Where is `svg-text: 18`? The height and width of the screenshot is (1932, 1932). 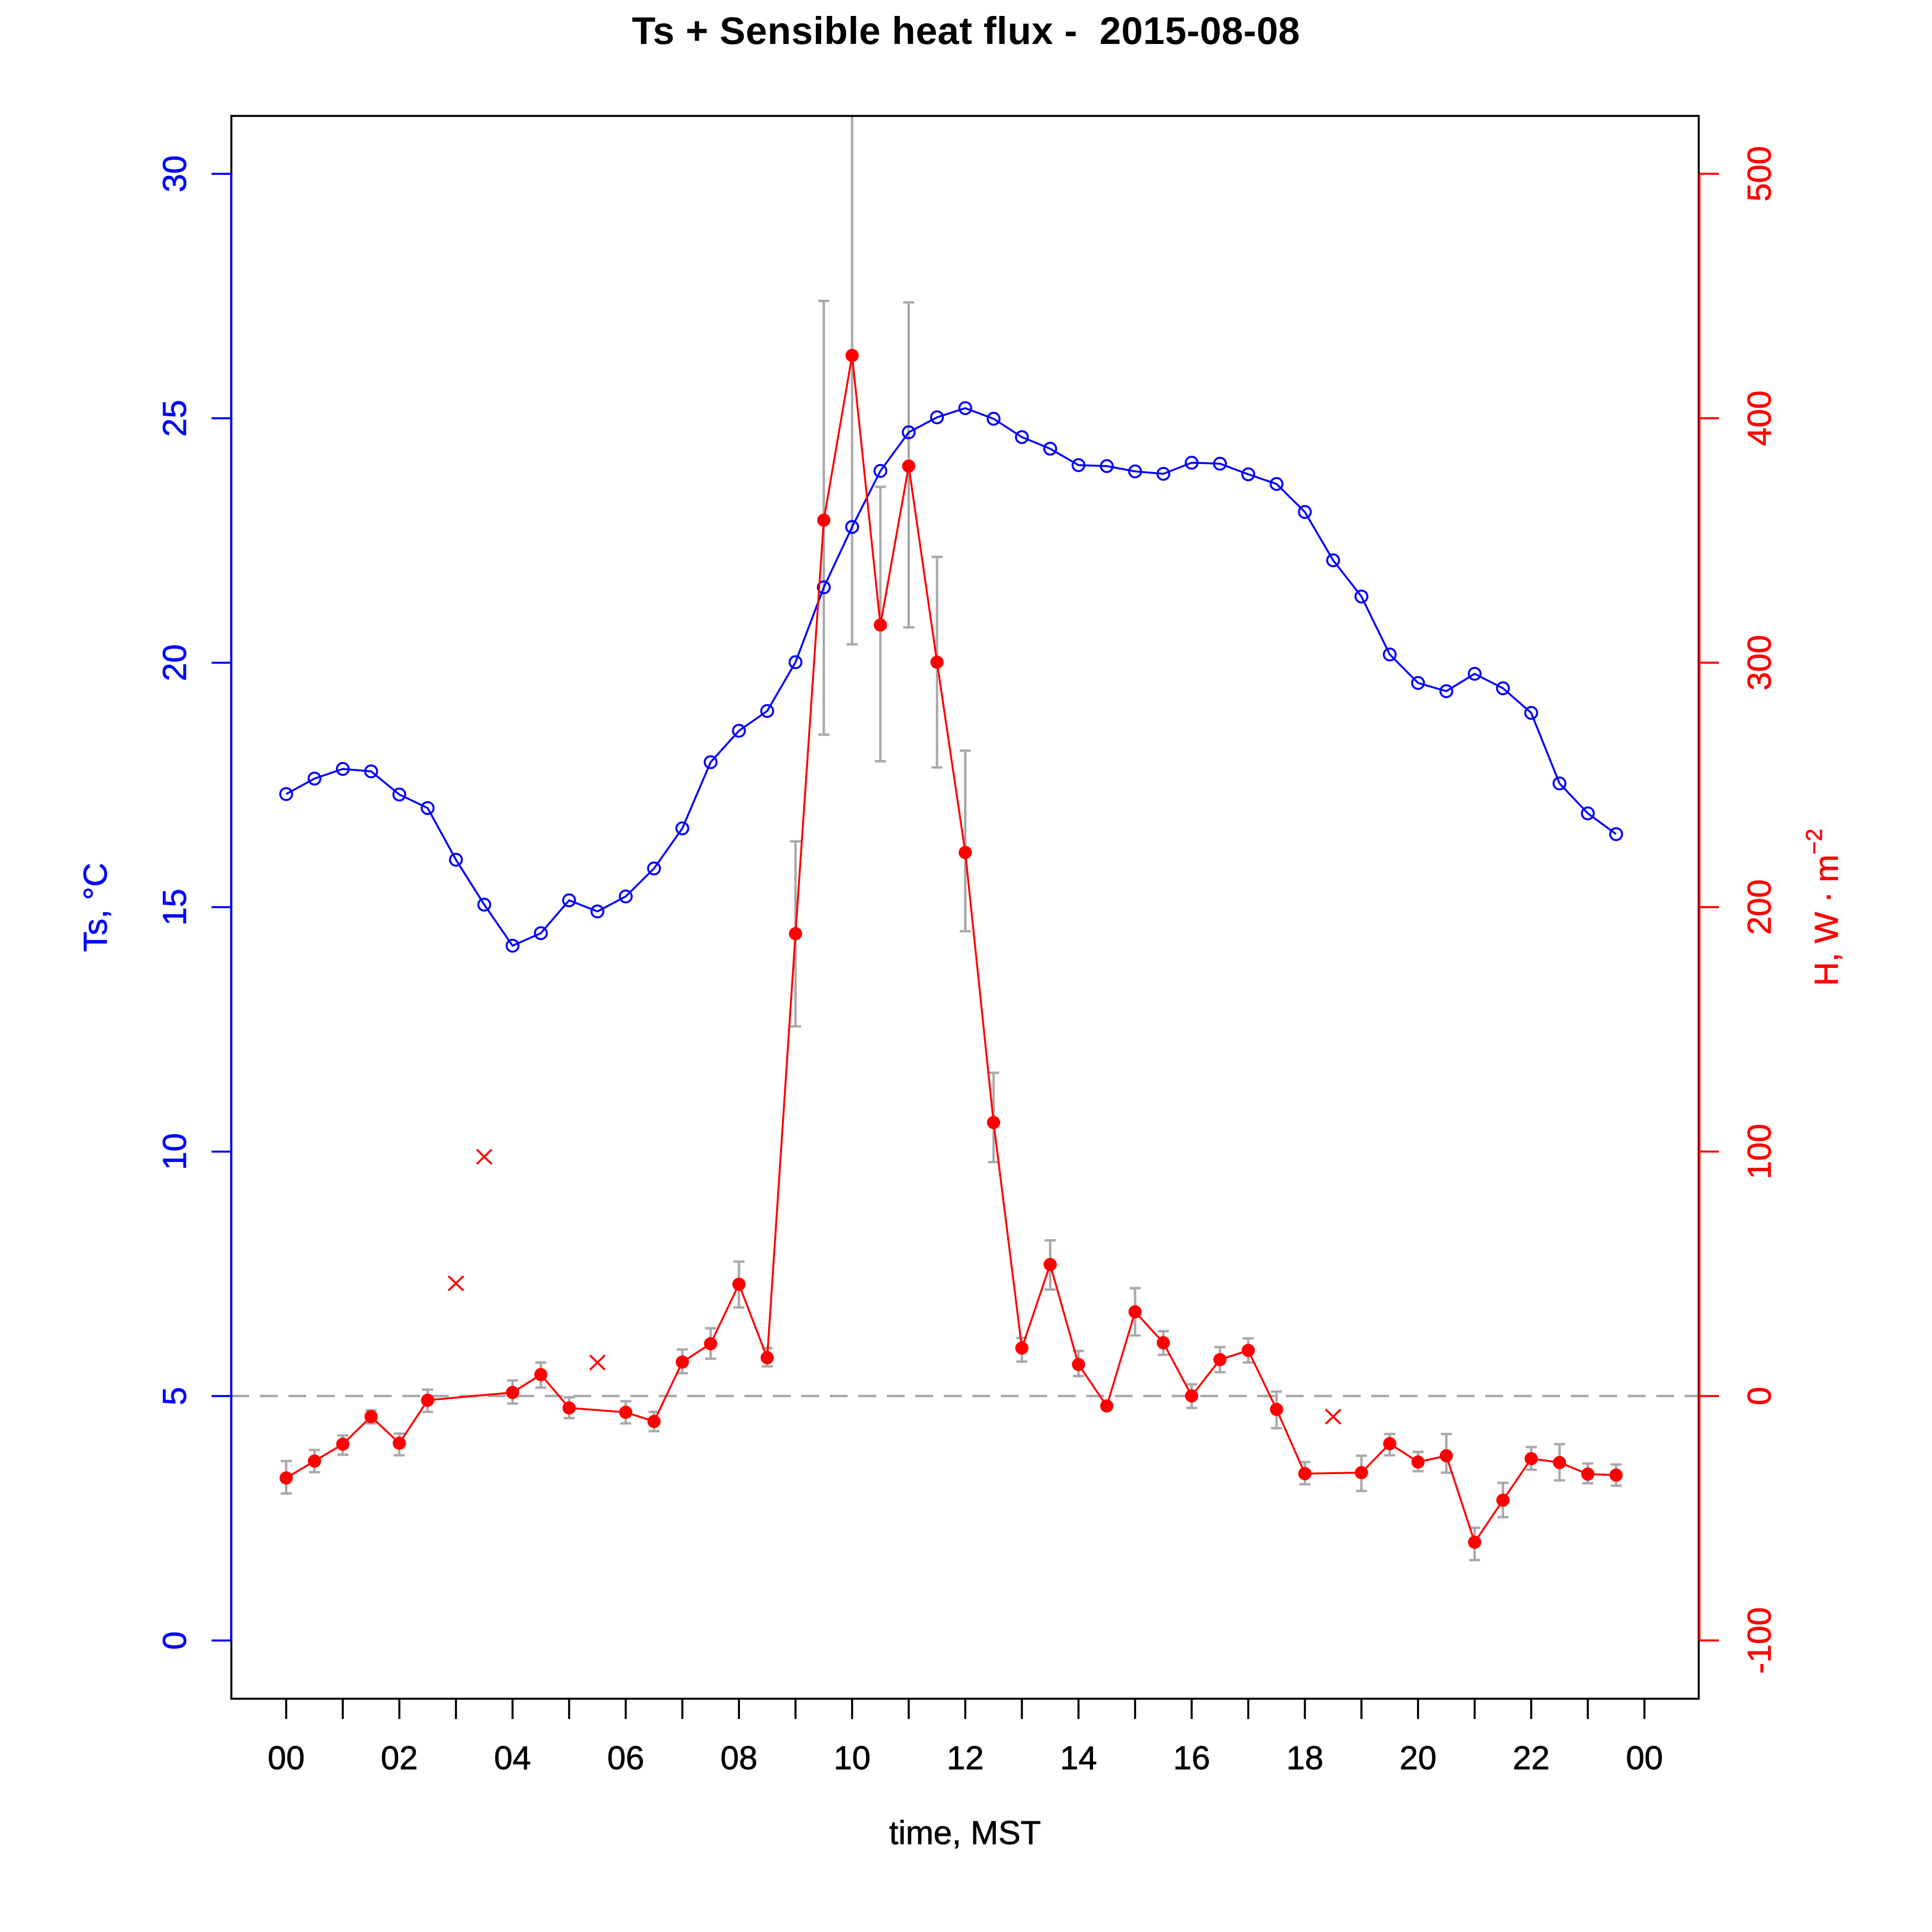
svg-text: 18 is located at coordinates (1304, 1757).